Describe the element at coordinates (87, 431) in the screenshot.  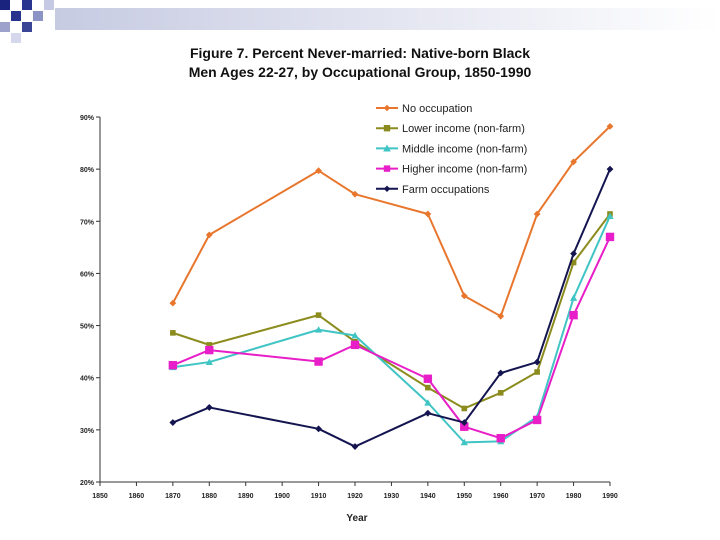
I see `y-tick-label: 30%` at that location.